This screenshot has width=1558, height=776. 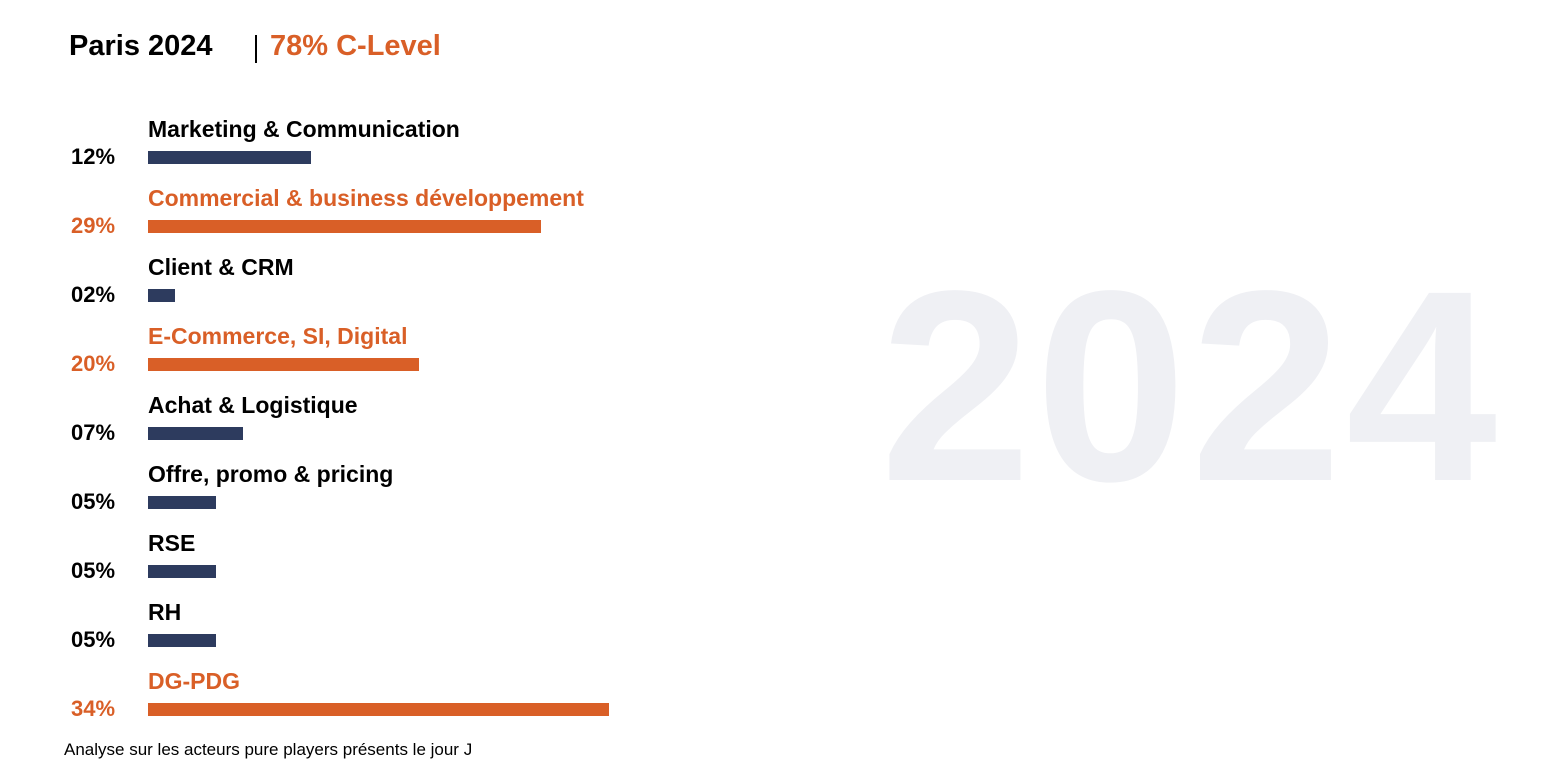 What do you see at coordinates (366, 198) in the screenshot?
I see `category-label: Commercial & business développement` at bounding box center [366, 198].